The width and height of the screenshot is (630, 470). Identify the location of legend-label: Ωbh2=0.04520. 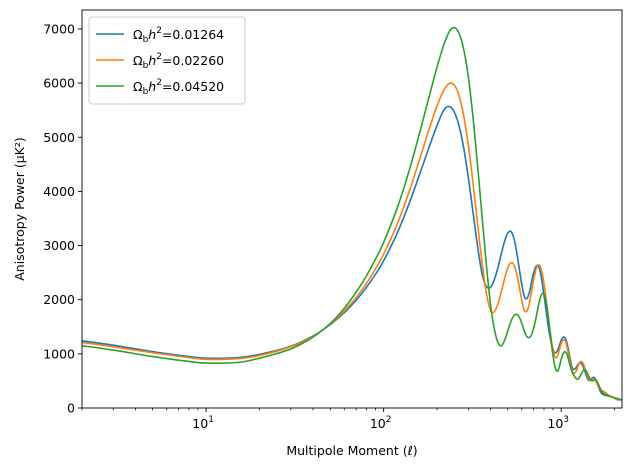
(178, 87).